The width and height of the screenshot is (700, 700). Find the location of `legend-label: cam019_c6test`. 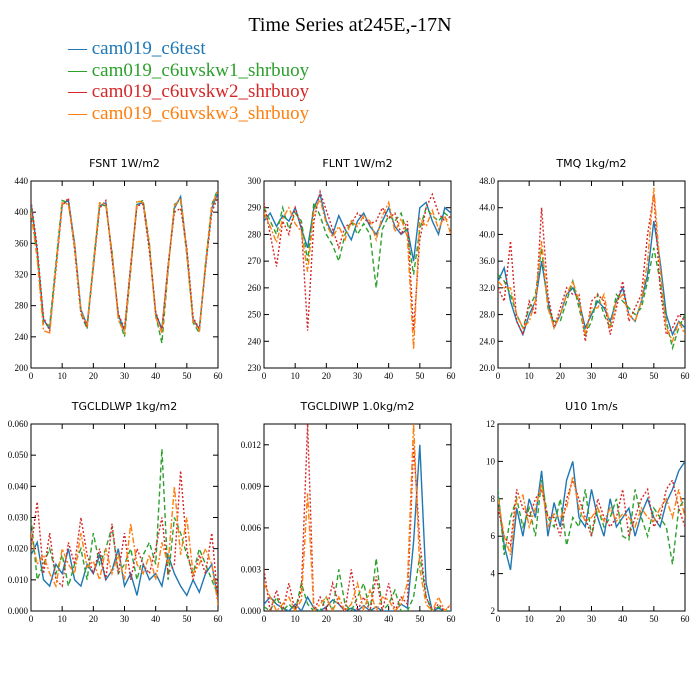

legend-label: cam019_c6test is located at coordinates (148, 48).